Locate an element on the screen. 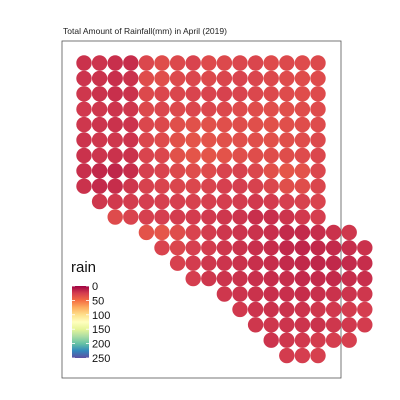 The width and height of the screenshot is (400, 400). legend-tick-label: 50 is located at coordinates (98, 301).